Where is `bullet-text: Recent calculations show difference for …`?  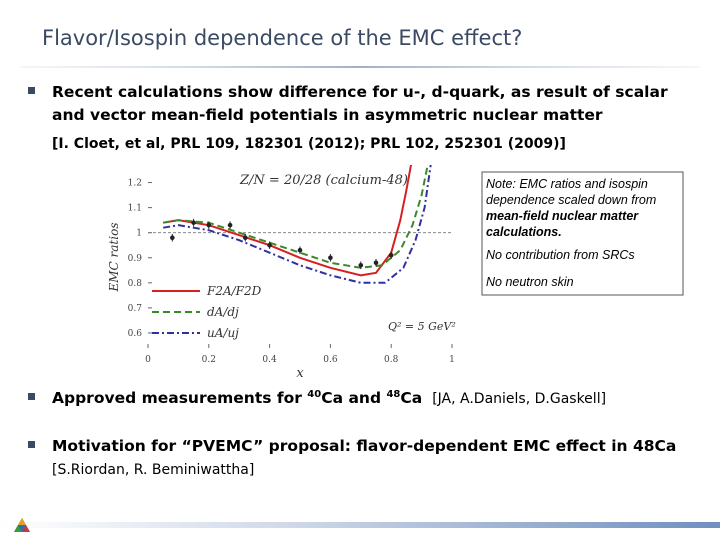 bullet-text: Recent calculations show difference for … is located at coordinates (360, 92).